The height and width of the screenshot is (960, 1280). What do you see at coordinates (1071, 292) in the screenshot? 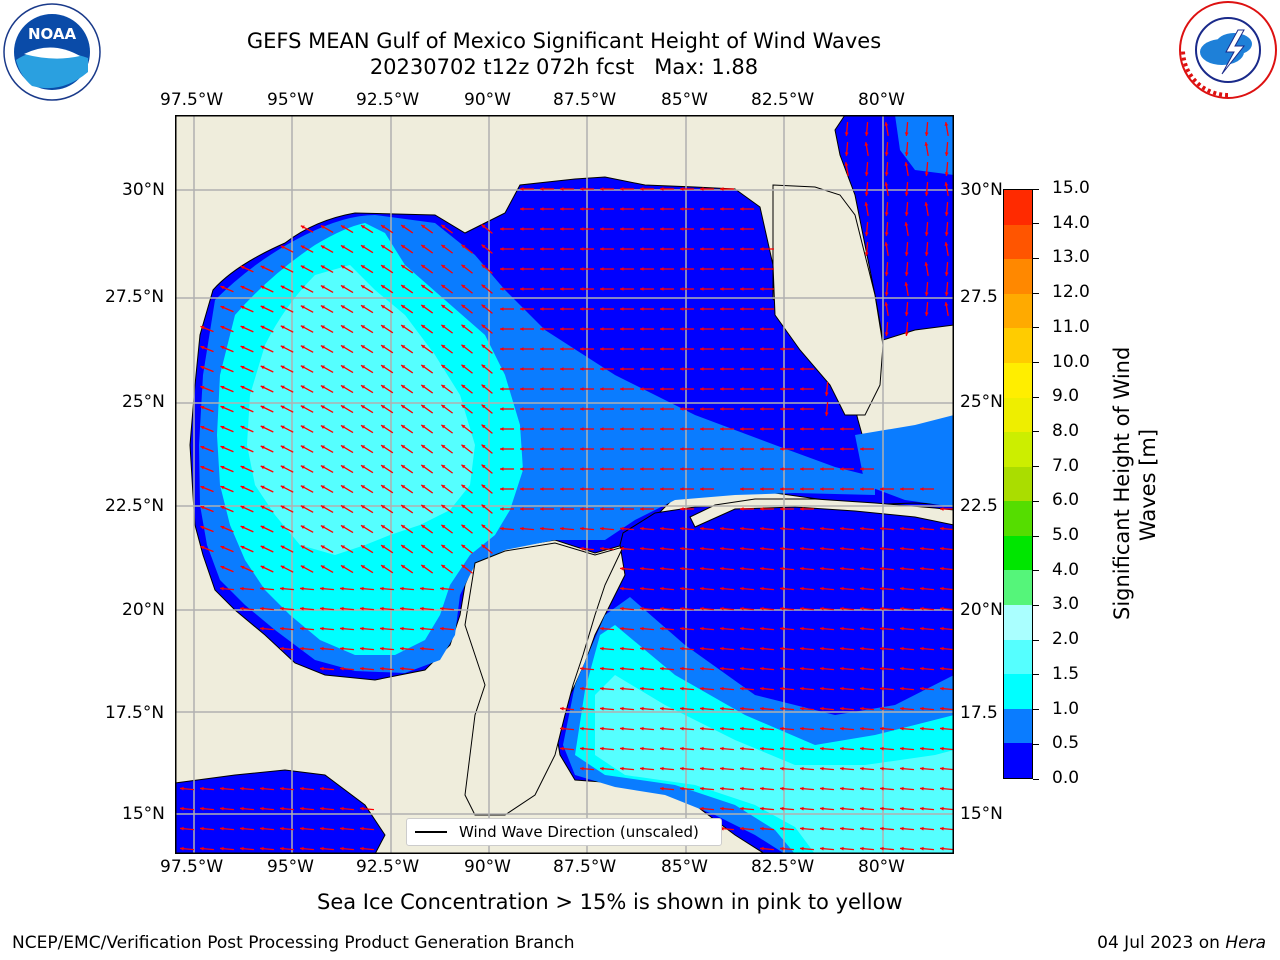
I see `colorbar-tick-label: 12.0` at bounding box center [1071, 292].